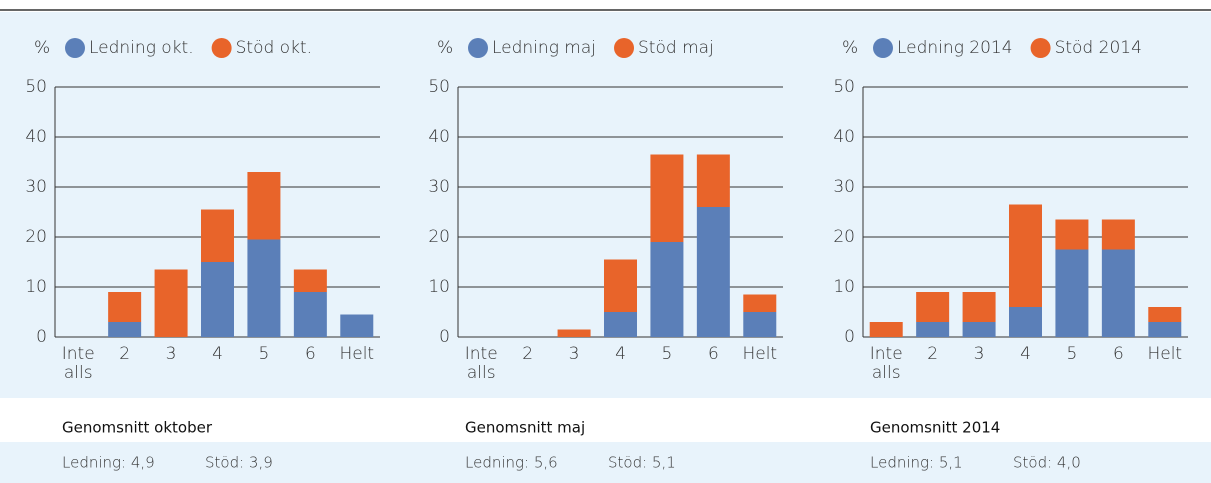  What do you see at coordinates (916, 463) in the screenshot?
I see `summary-value: Ledning: 5,1` at bounding box center [916, 463].